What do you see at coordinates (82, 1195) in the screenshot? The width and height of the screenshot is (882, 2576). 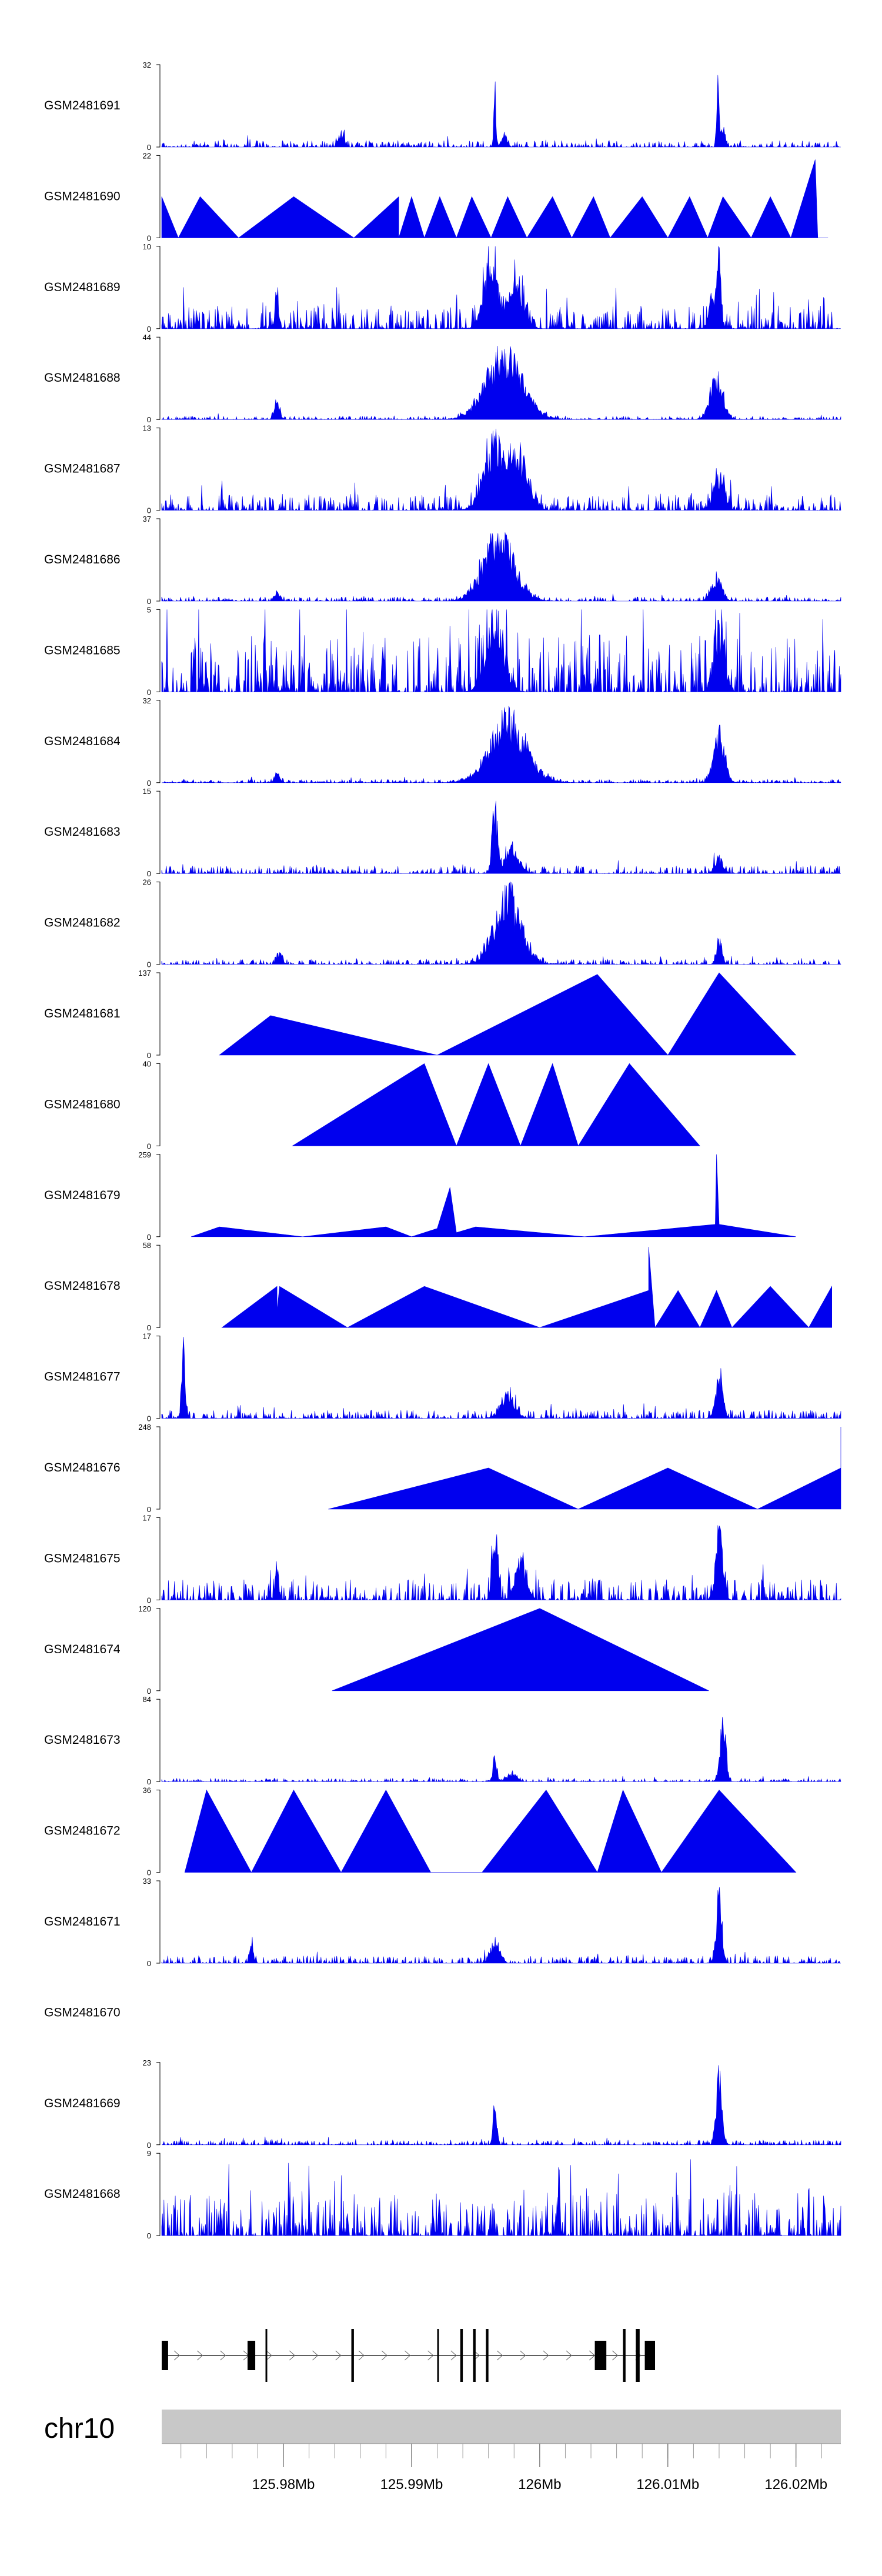 I see `track-label: GSM2481679` at bounding box center [82, 1195].